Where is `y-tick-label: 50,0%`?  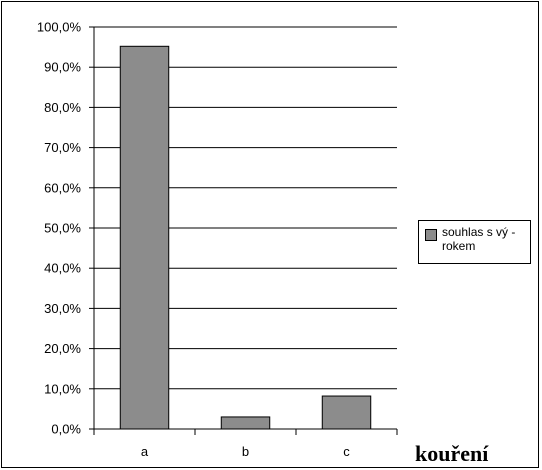 y-tick-label: 50,0% is located at coordinates (62, 228).